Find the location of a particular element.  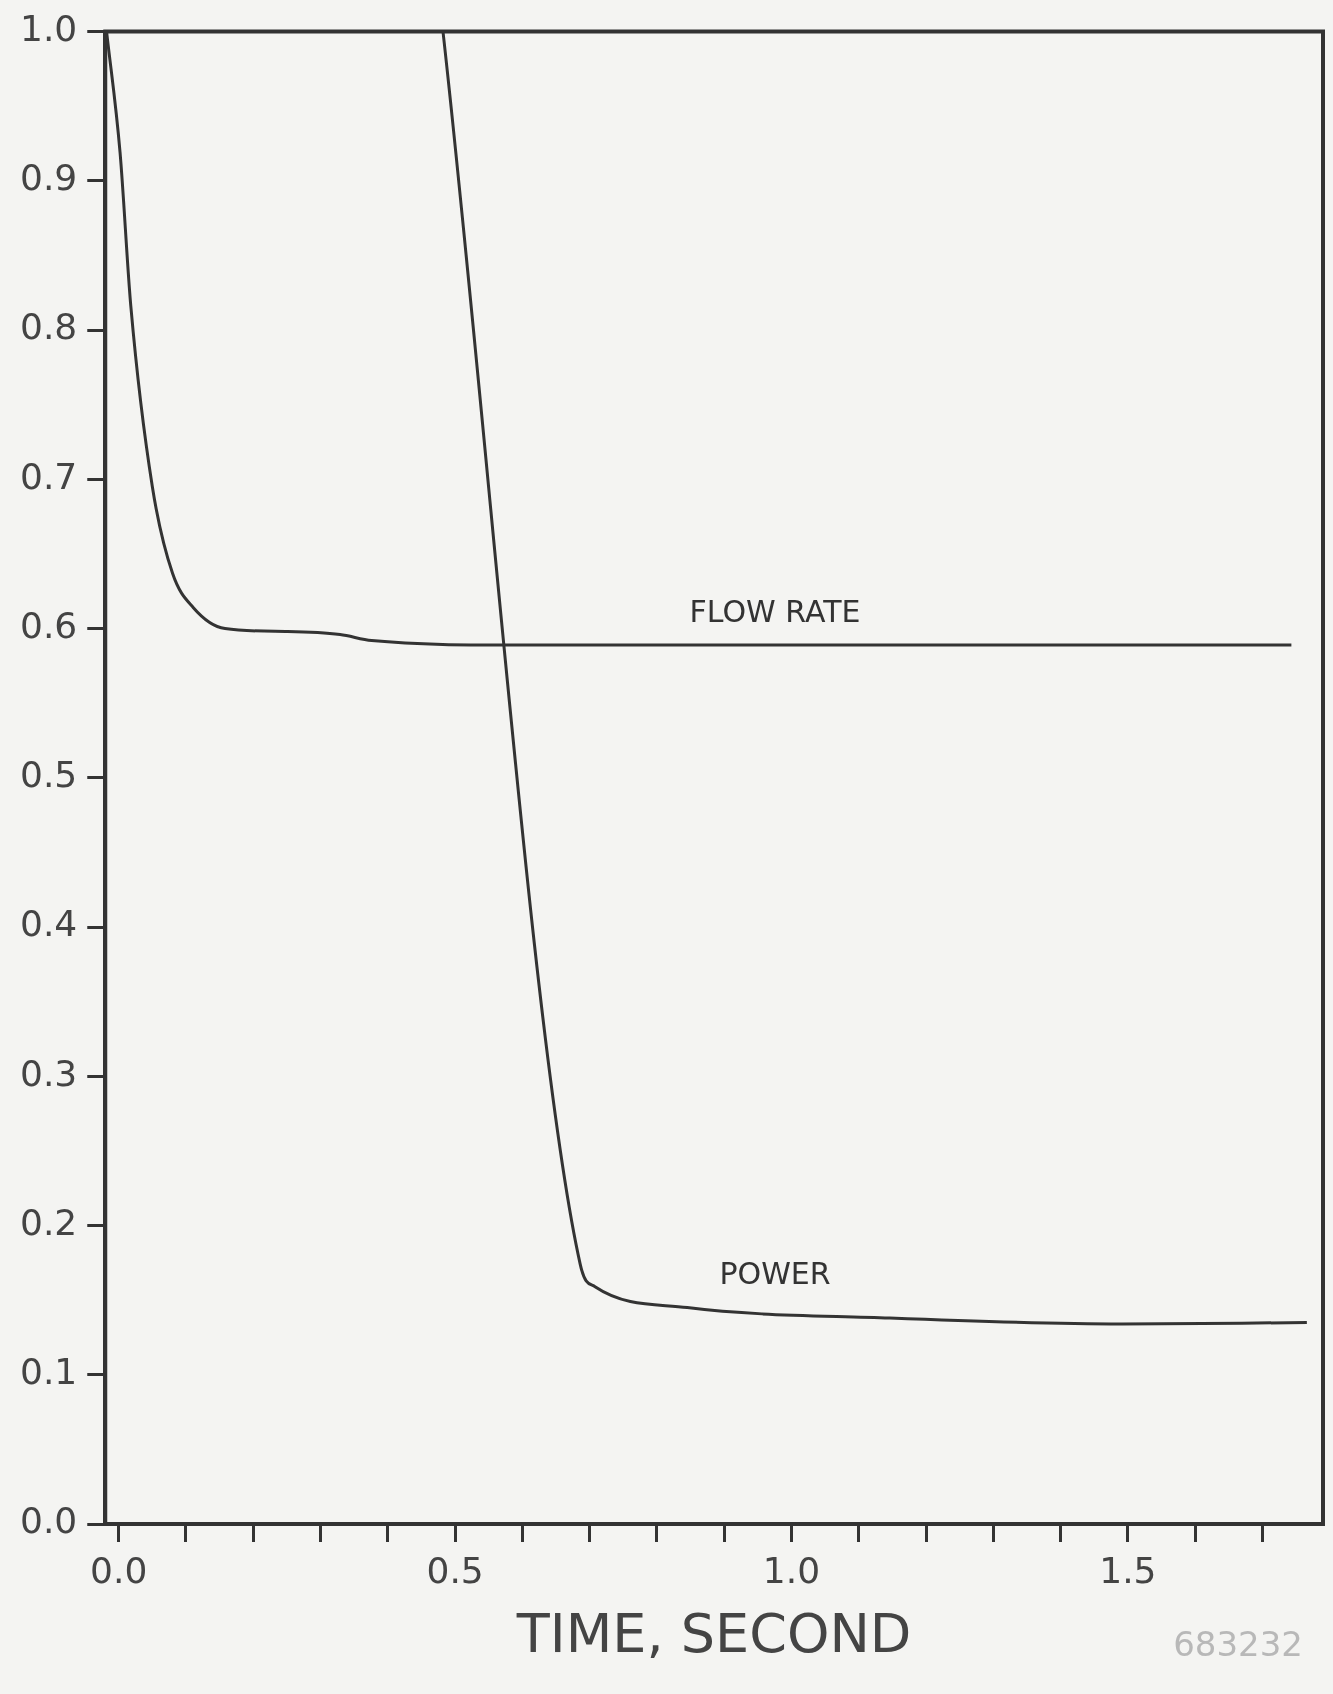

text: 683232 is located at coordinates (1238, 1644).